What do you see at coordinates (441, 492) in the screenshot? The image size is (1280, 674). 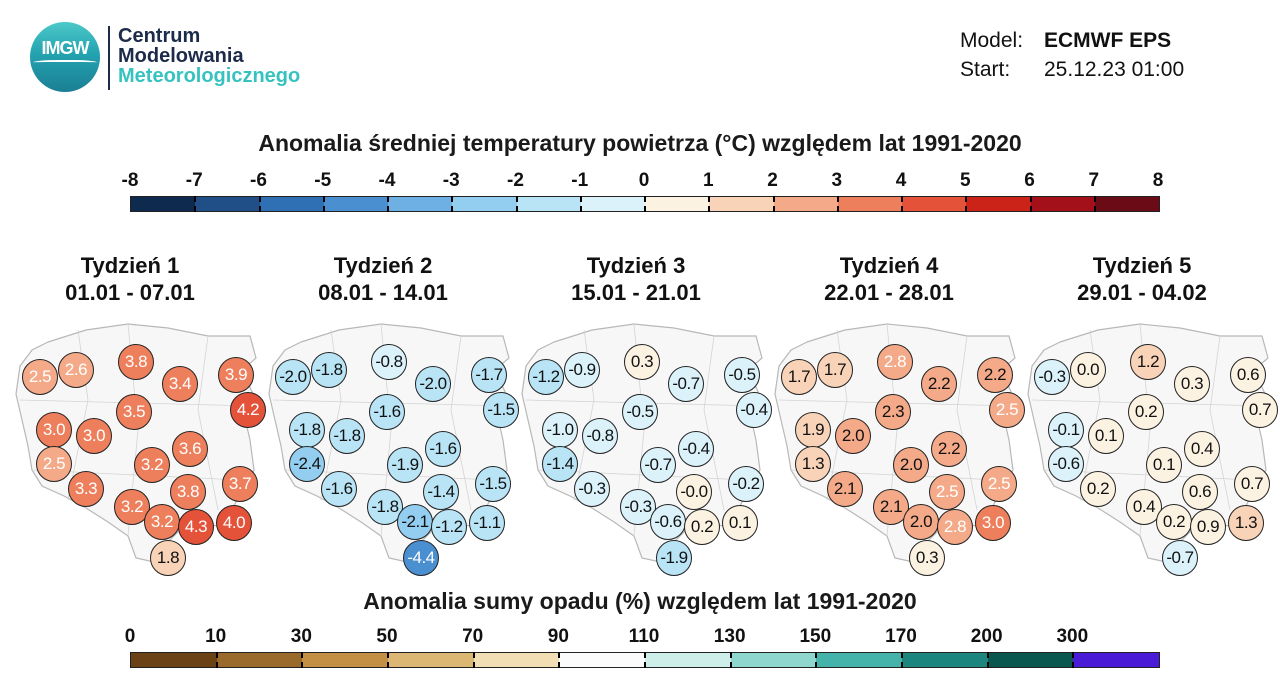 I see `anomaly-value-bubble: -1.4` at bounding box center [441, 492].